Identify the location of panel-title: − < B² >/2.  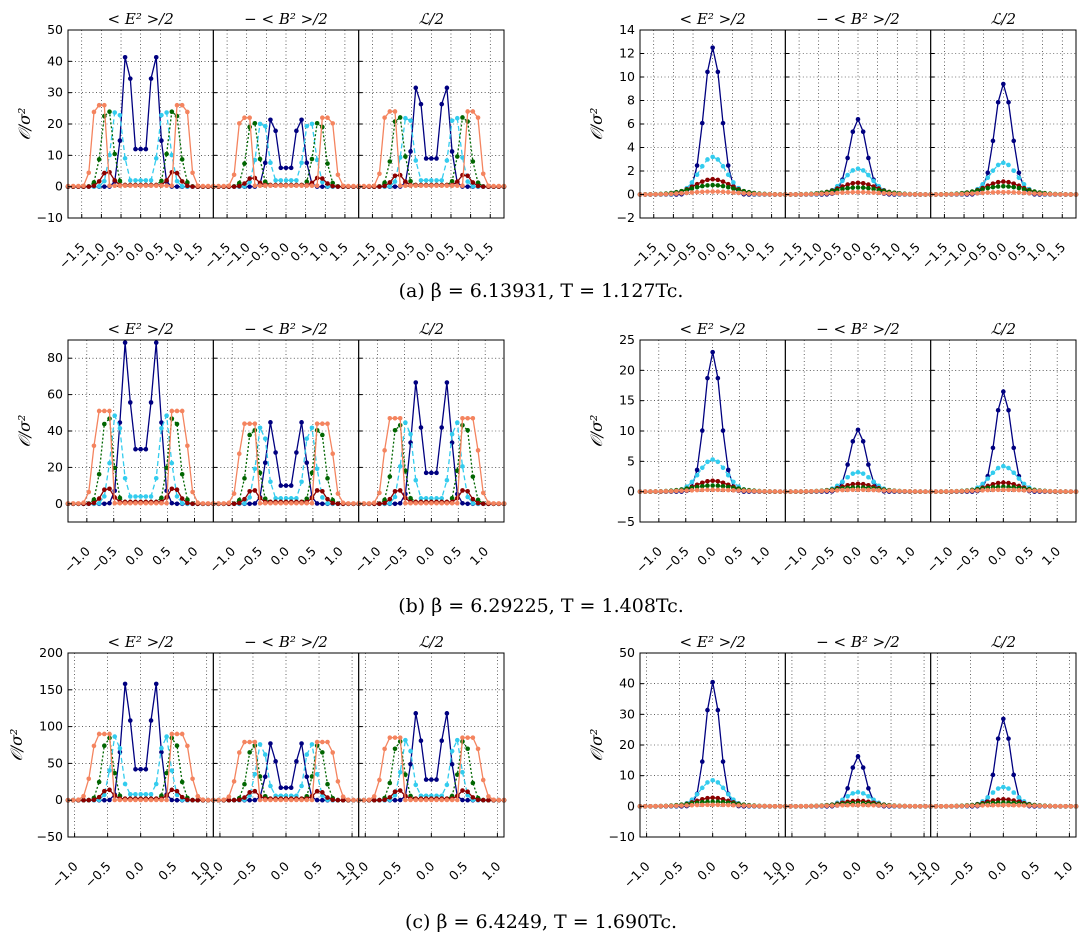
(858, 19).